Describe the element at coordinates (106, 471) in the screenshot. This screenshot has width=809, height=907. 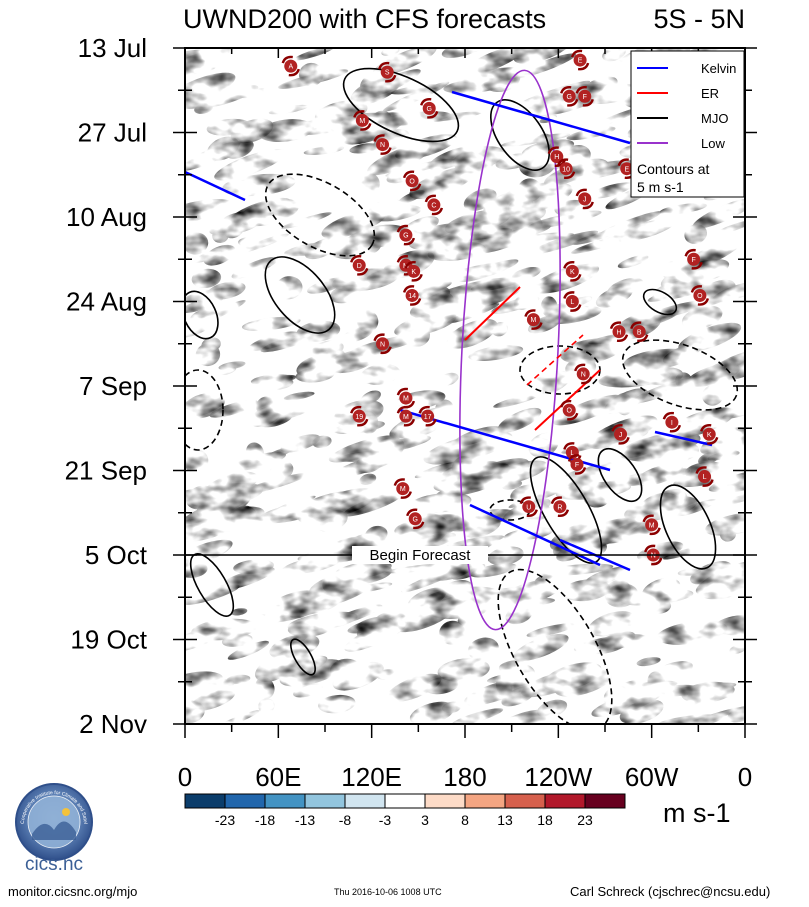
I see `y-tick-label: 21 Sep` at that location.